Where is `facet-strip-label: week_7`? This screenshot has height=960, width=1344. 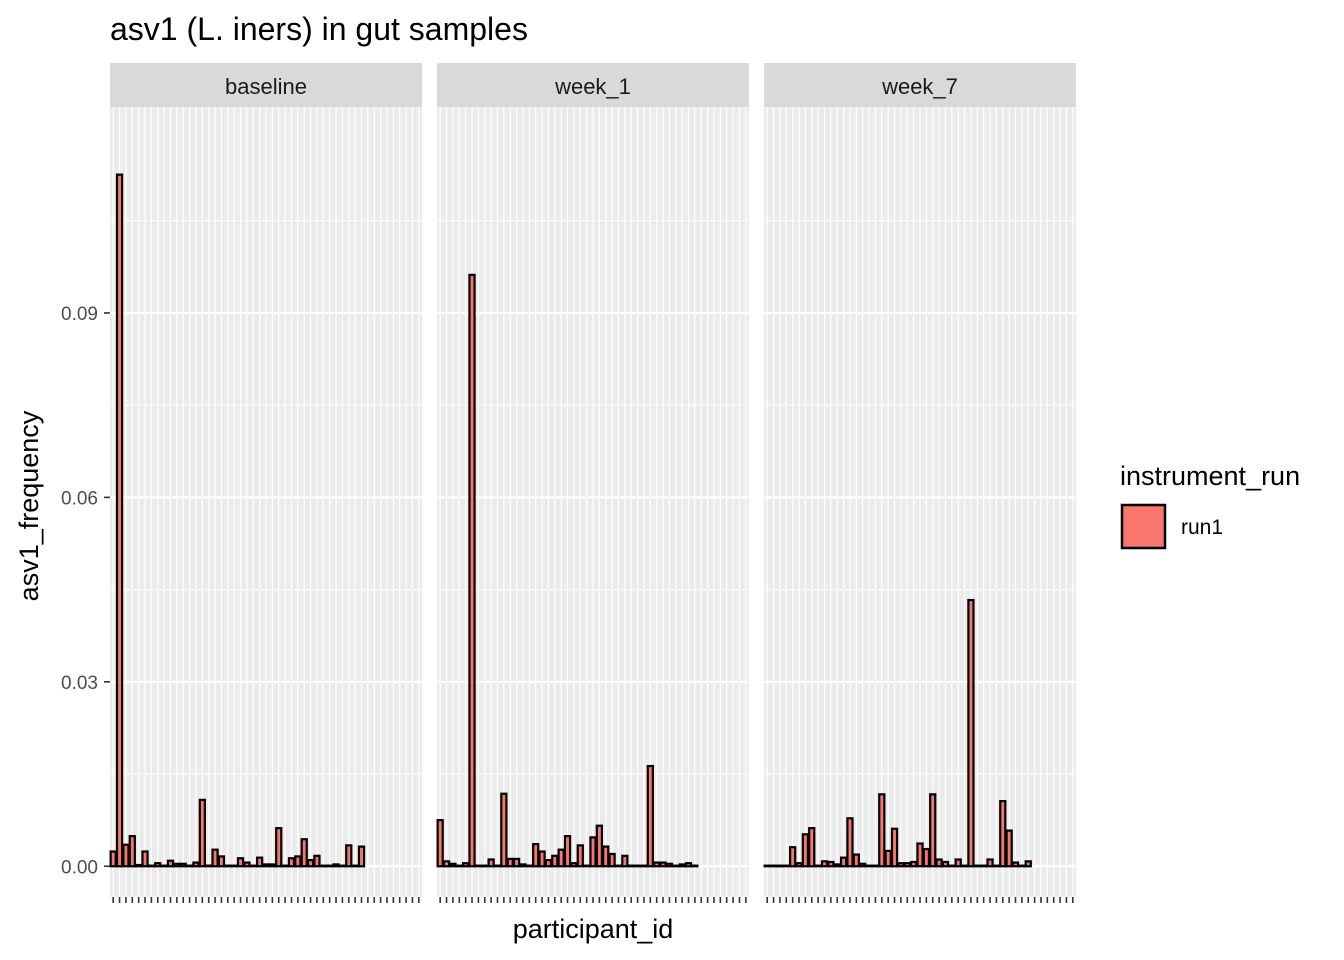 facet-strip-label: week_7 is located at coordinates (919, 86).